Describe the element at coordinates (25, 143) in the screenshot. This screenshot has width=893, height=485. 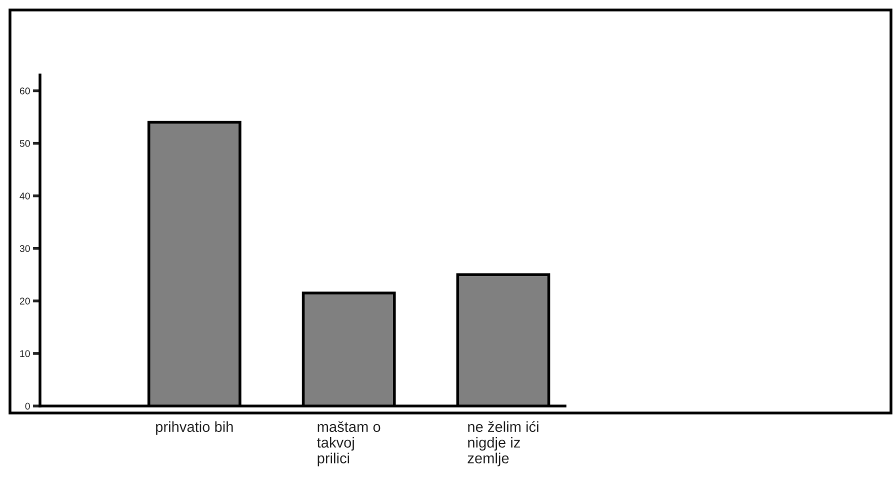
I see `y-tick-label: 50` at that location.